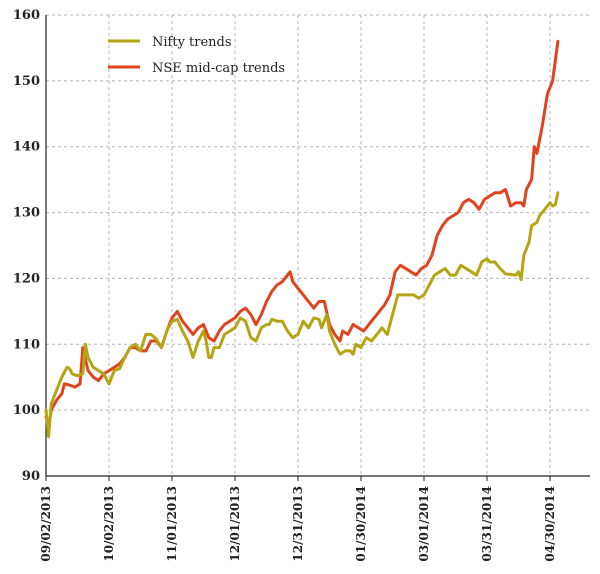  What do you see at coordinates (361, 524) in the screenshot?
I see `x-tick-label: 01/30/2014` at bounding box center [361, 524].